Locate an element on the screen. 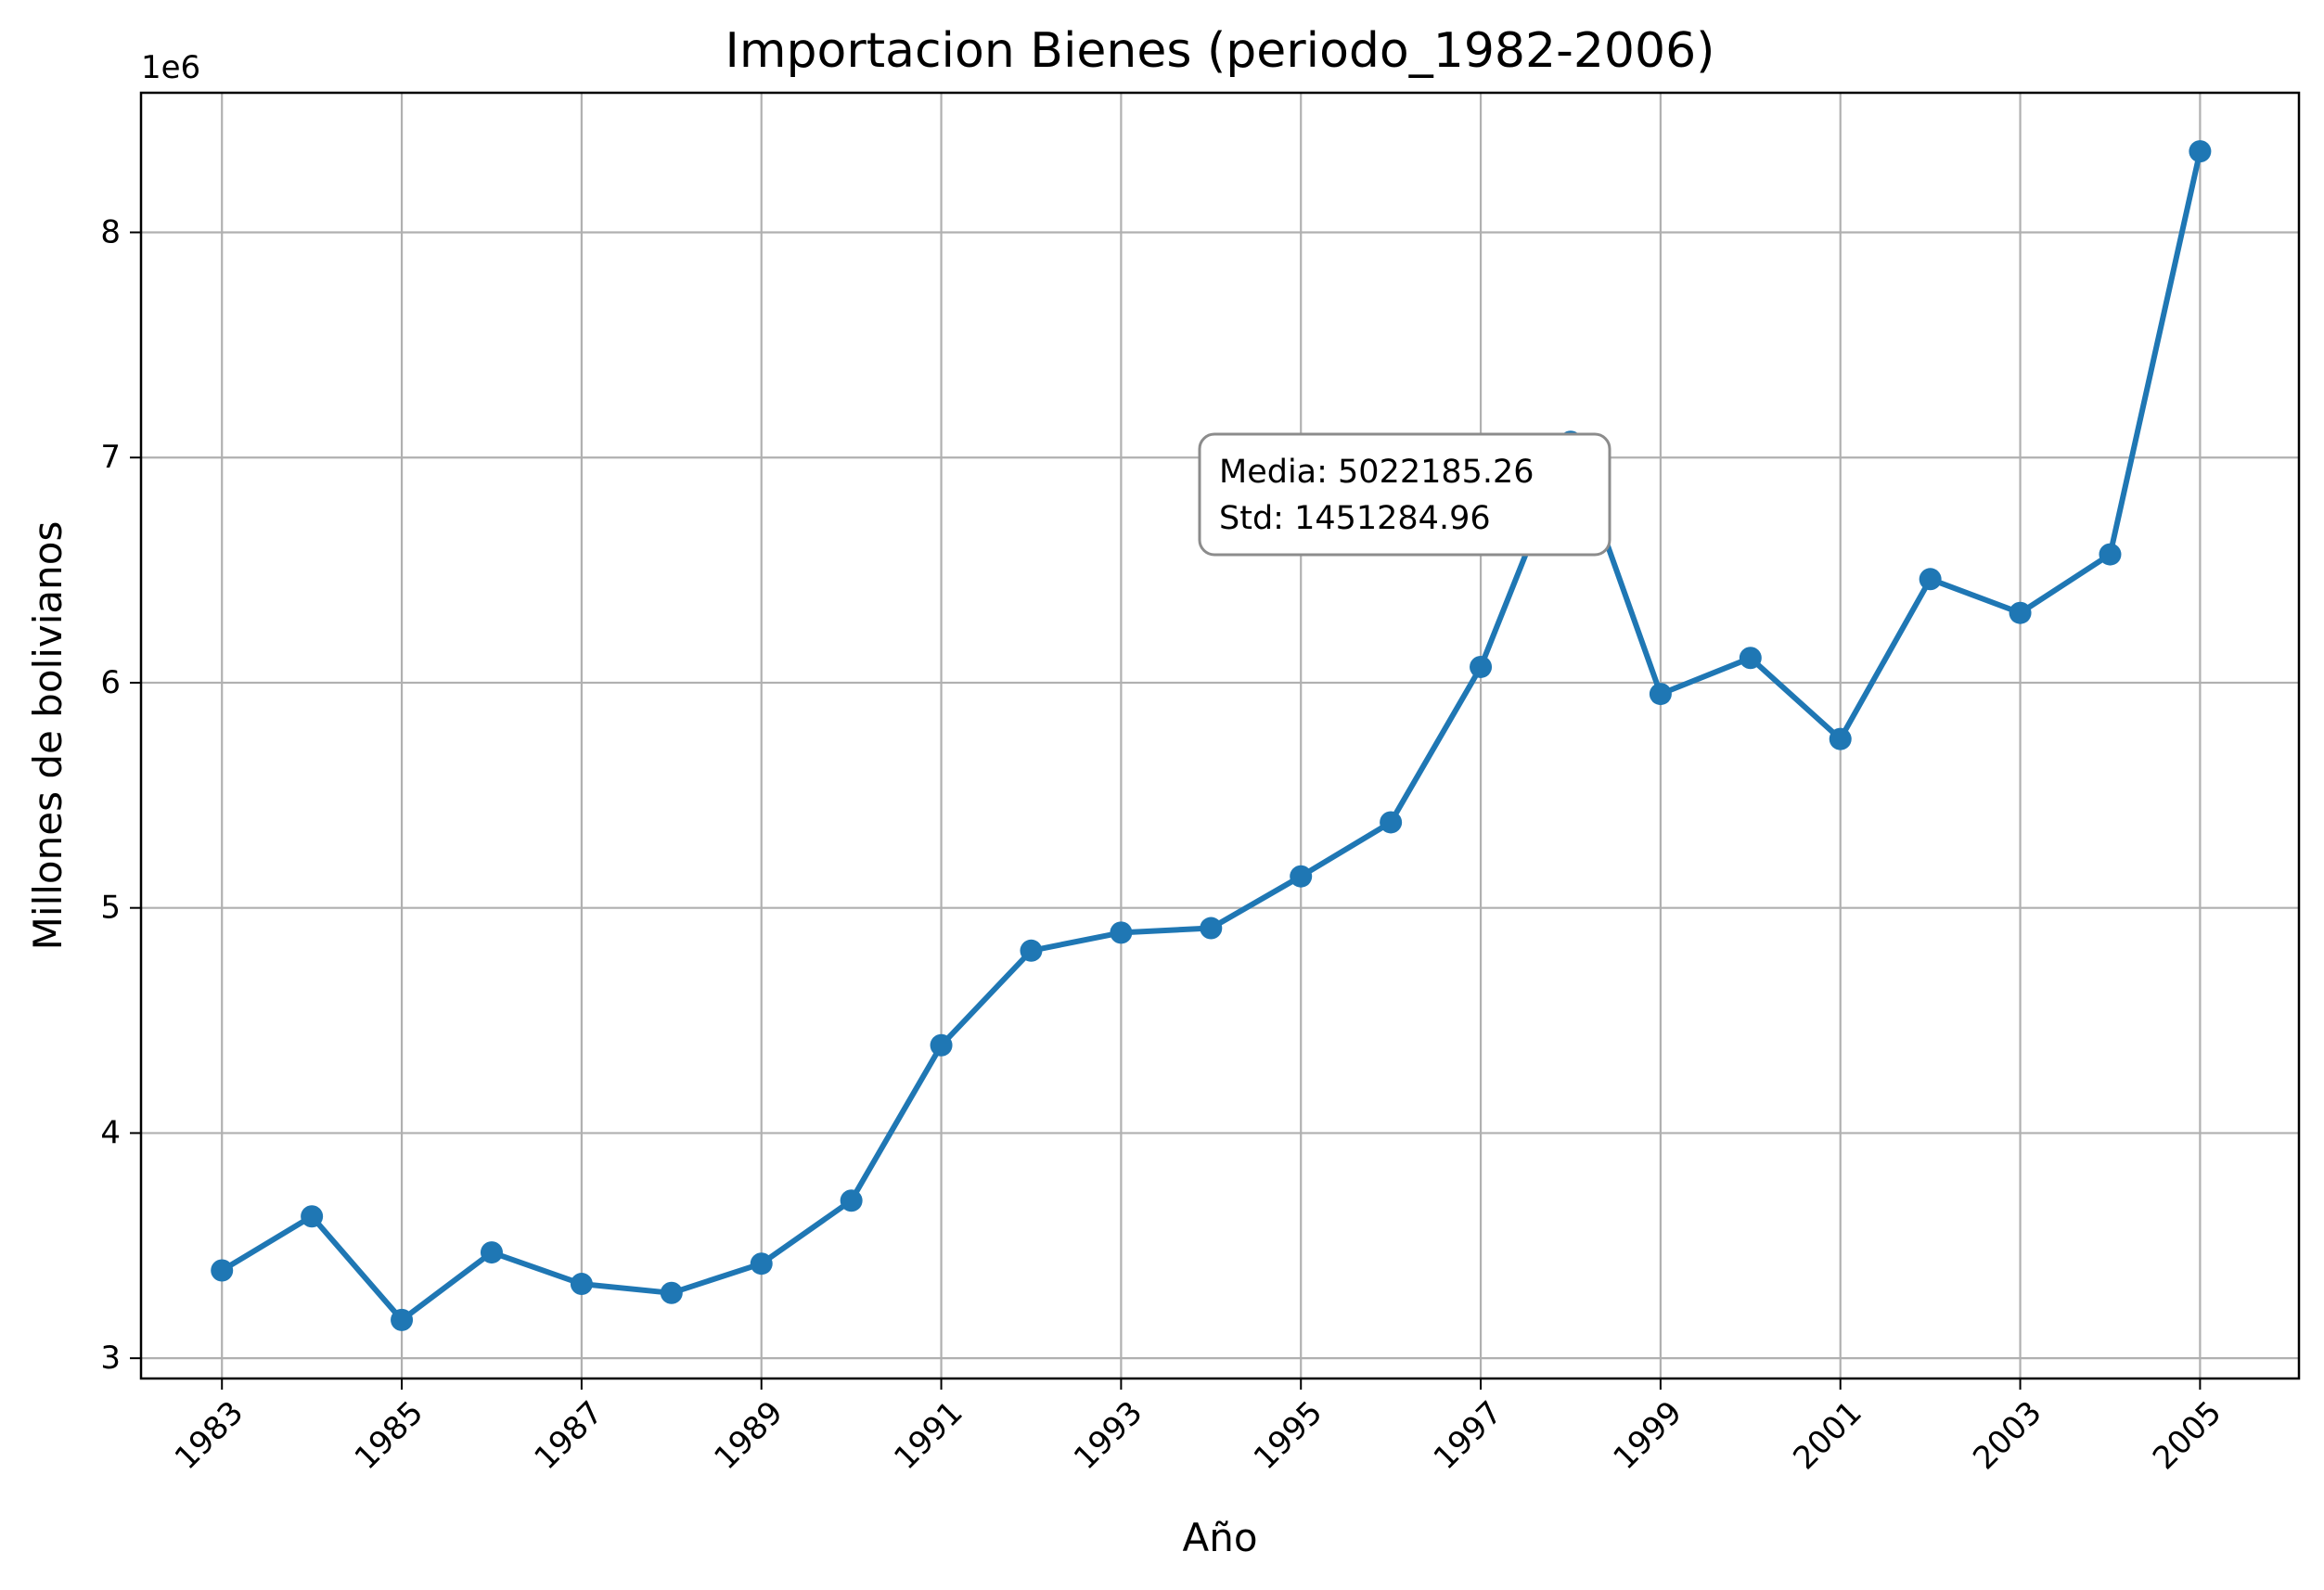  x-tick-label: 2001 is located at coordinates (1827, 1435).